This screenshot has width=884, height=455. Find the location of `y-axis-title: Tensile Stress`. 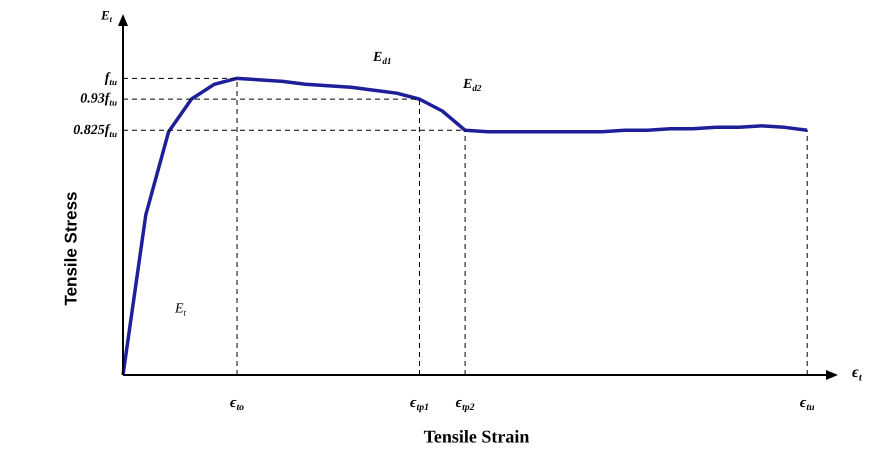

y-axis-title: Tensile Stress is located at coordinates (71, 248).